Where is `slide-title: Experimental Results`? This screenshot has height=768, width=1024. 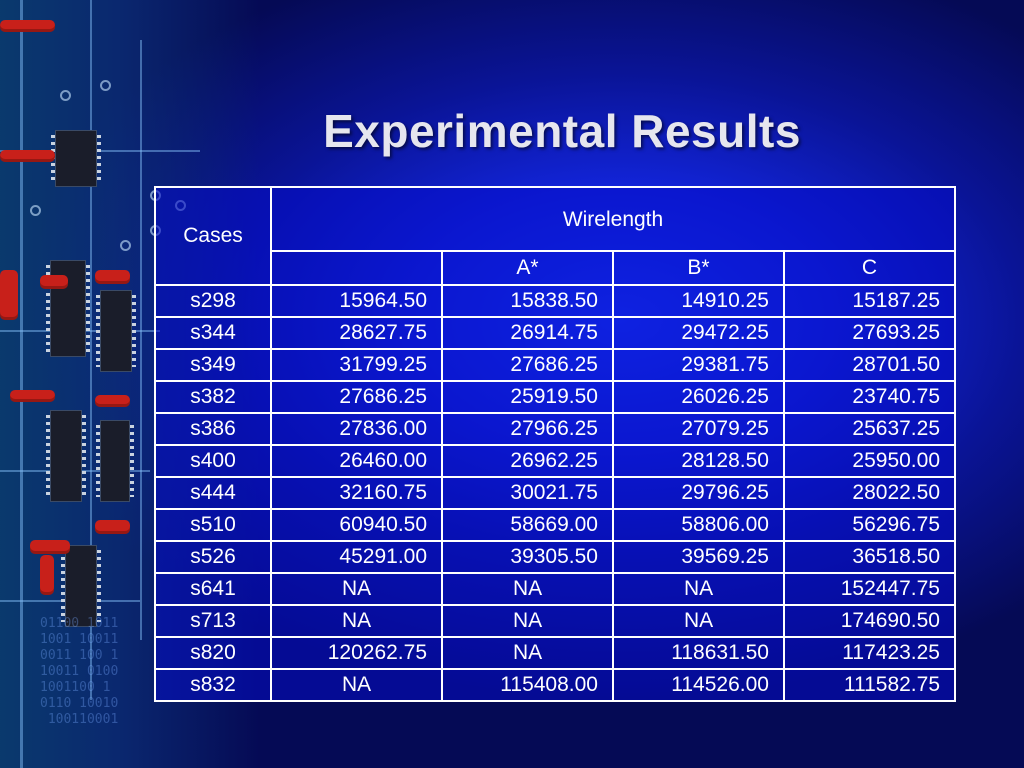 slide-title: Experimental Results is located at coordinates (562, 131).